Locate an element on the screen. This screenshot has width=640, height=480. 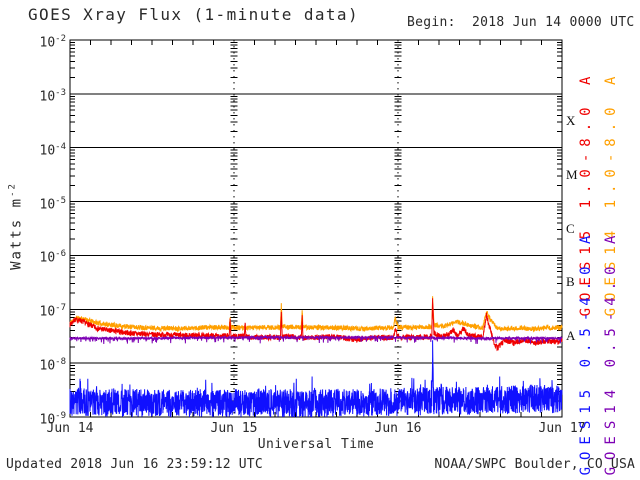
series-goes15-long is located at coordinates (316, 325).